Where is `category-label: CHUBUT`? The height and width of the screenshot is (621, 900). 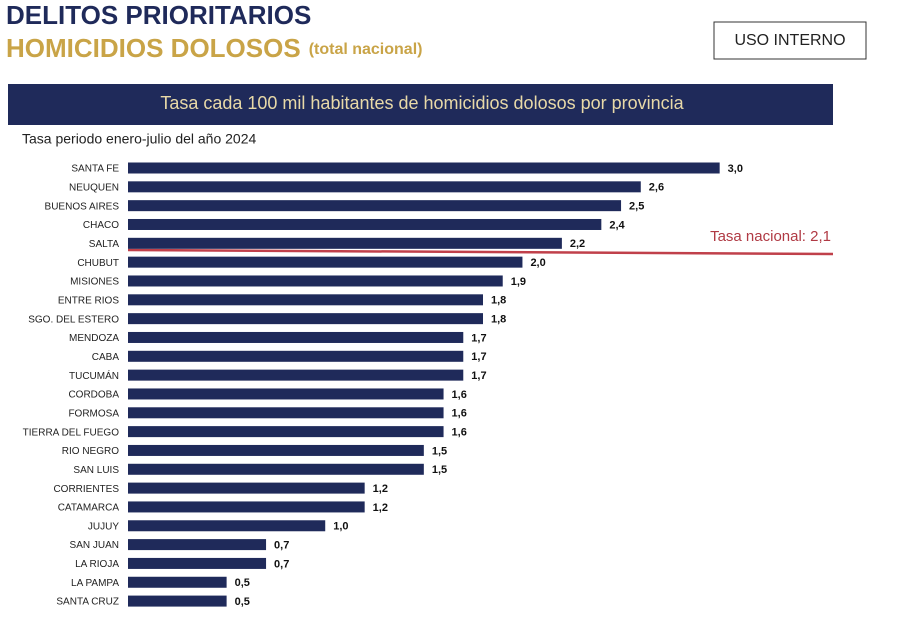 category-label: CHUBUT is located at coordinates (98, 263).